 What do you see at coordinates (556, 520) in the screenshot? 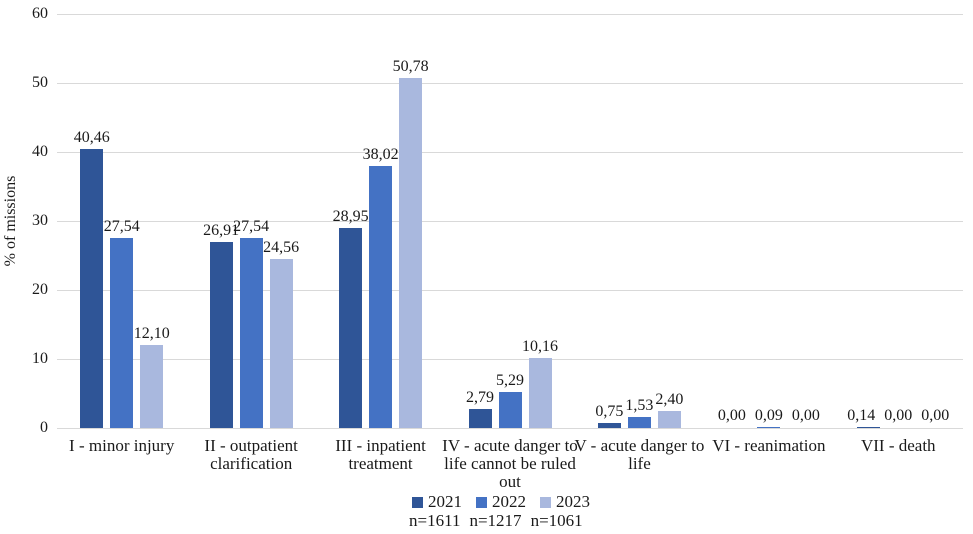
I see `sample-size-label: n=1061` at bounding box center [556, 520].